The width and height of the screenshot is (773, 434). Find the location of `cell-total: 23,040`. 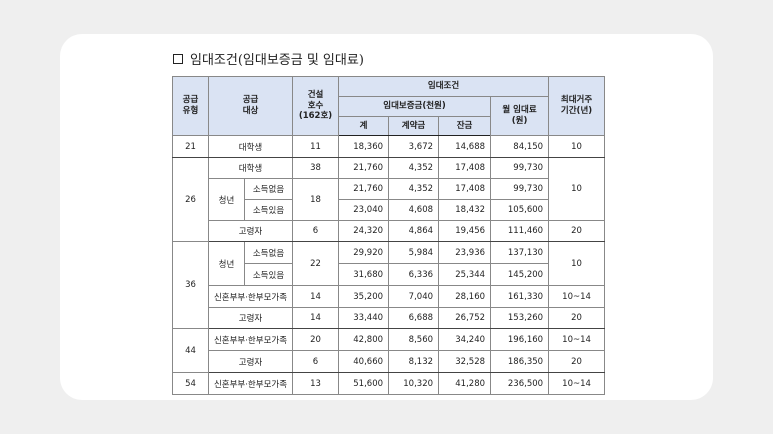

cell-total: 23,040 is located at coordinates (364, 210).